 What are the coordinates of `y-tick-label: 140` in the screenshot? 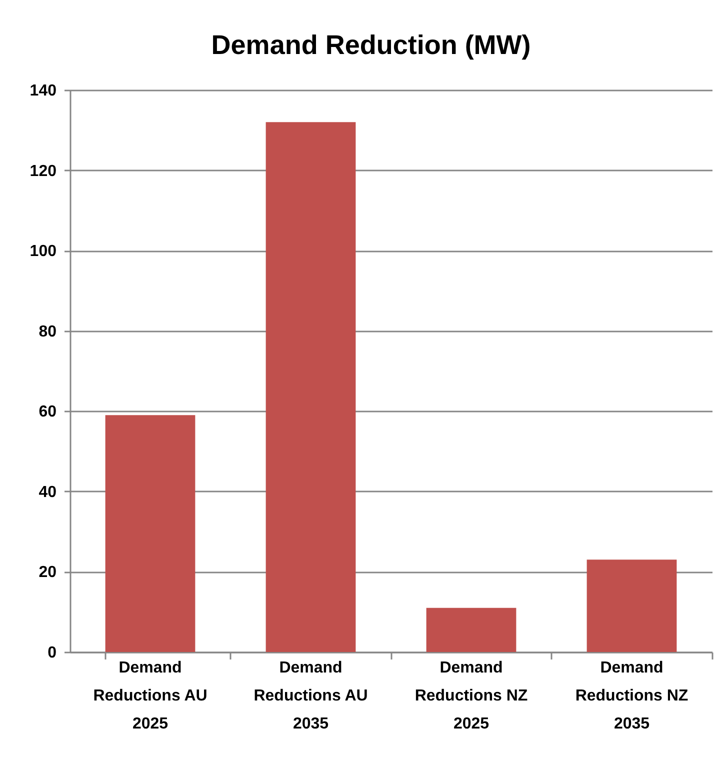 It's located at (43, 91).